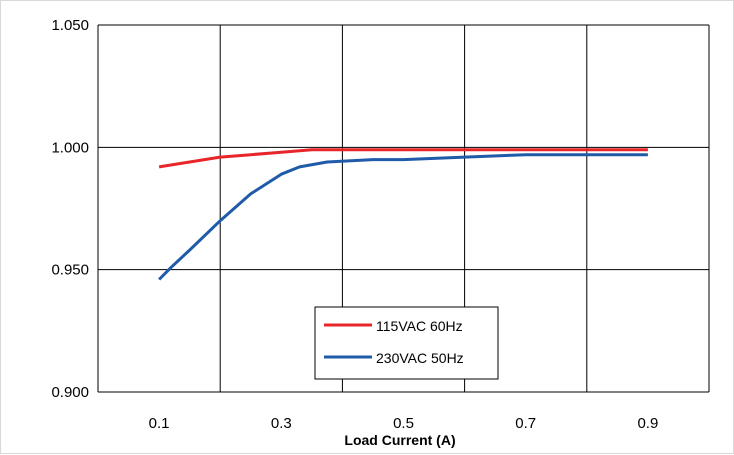 Image resolution: width=734 pixels, height=455 pixels. Describe the element at coordinates (647, 423) in the screenshot. I see `x-tick-label: 0.9` at that location.